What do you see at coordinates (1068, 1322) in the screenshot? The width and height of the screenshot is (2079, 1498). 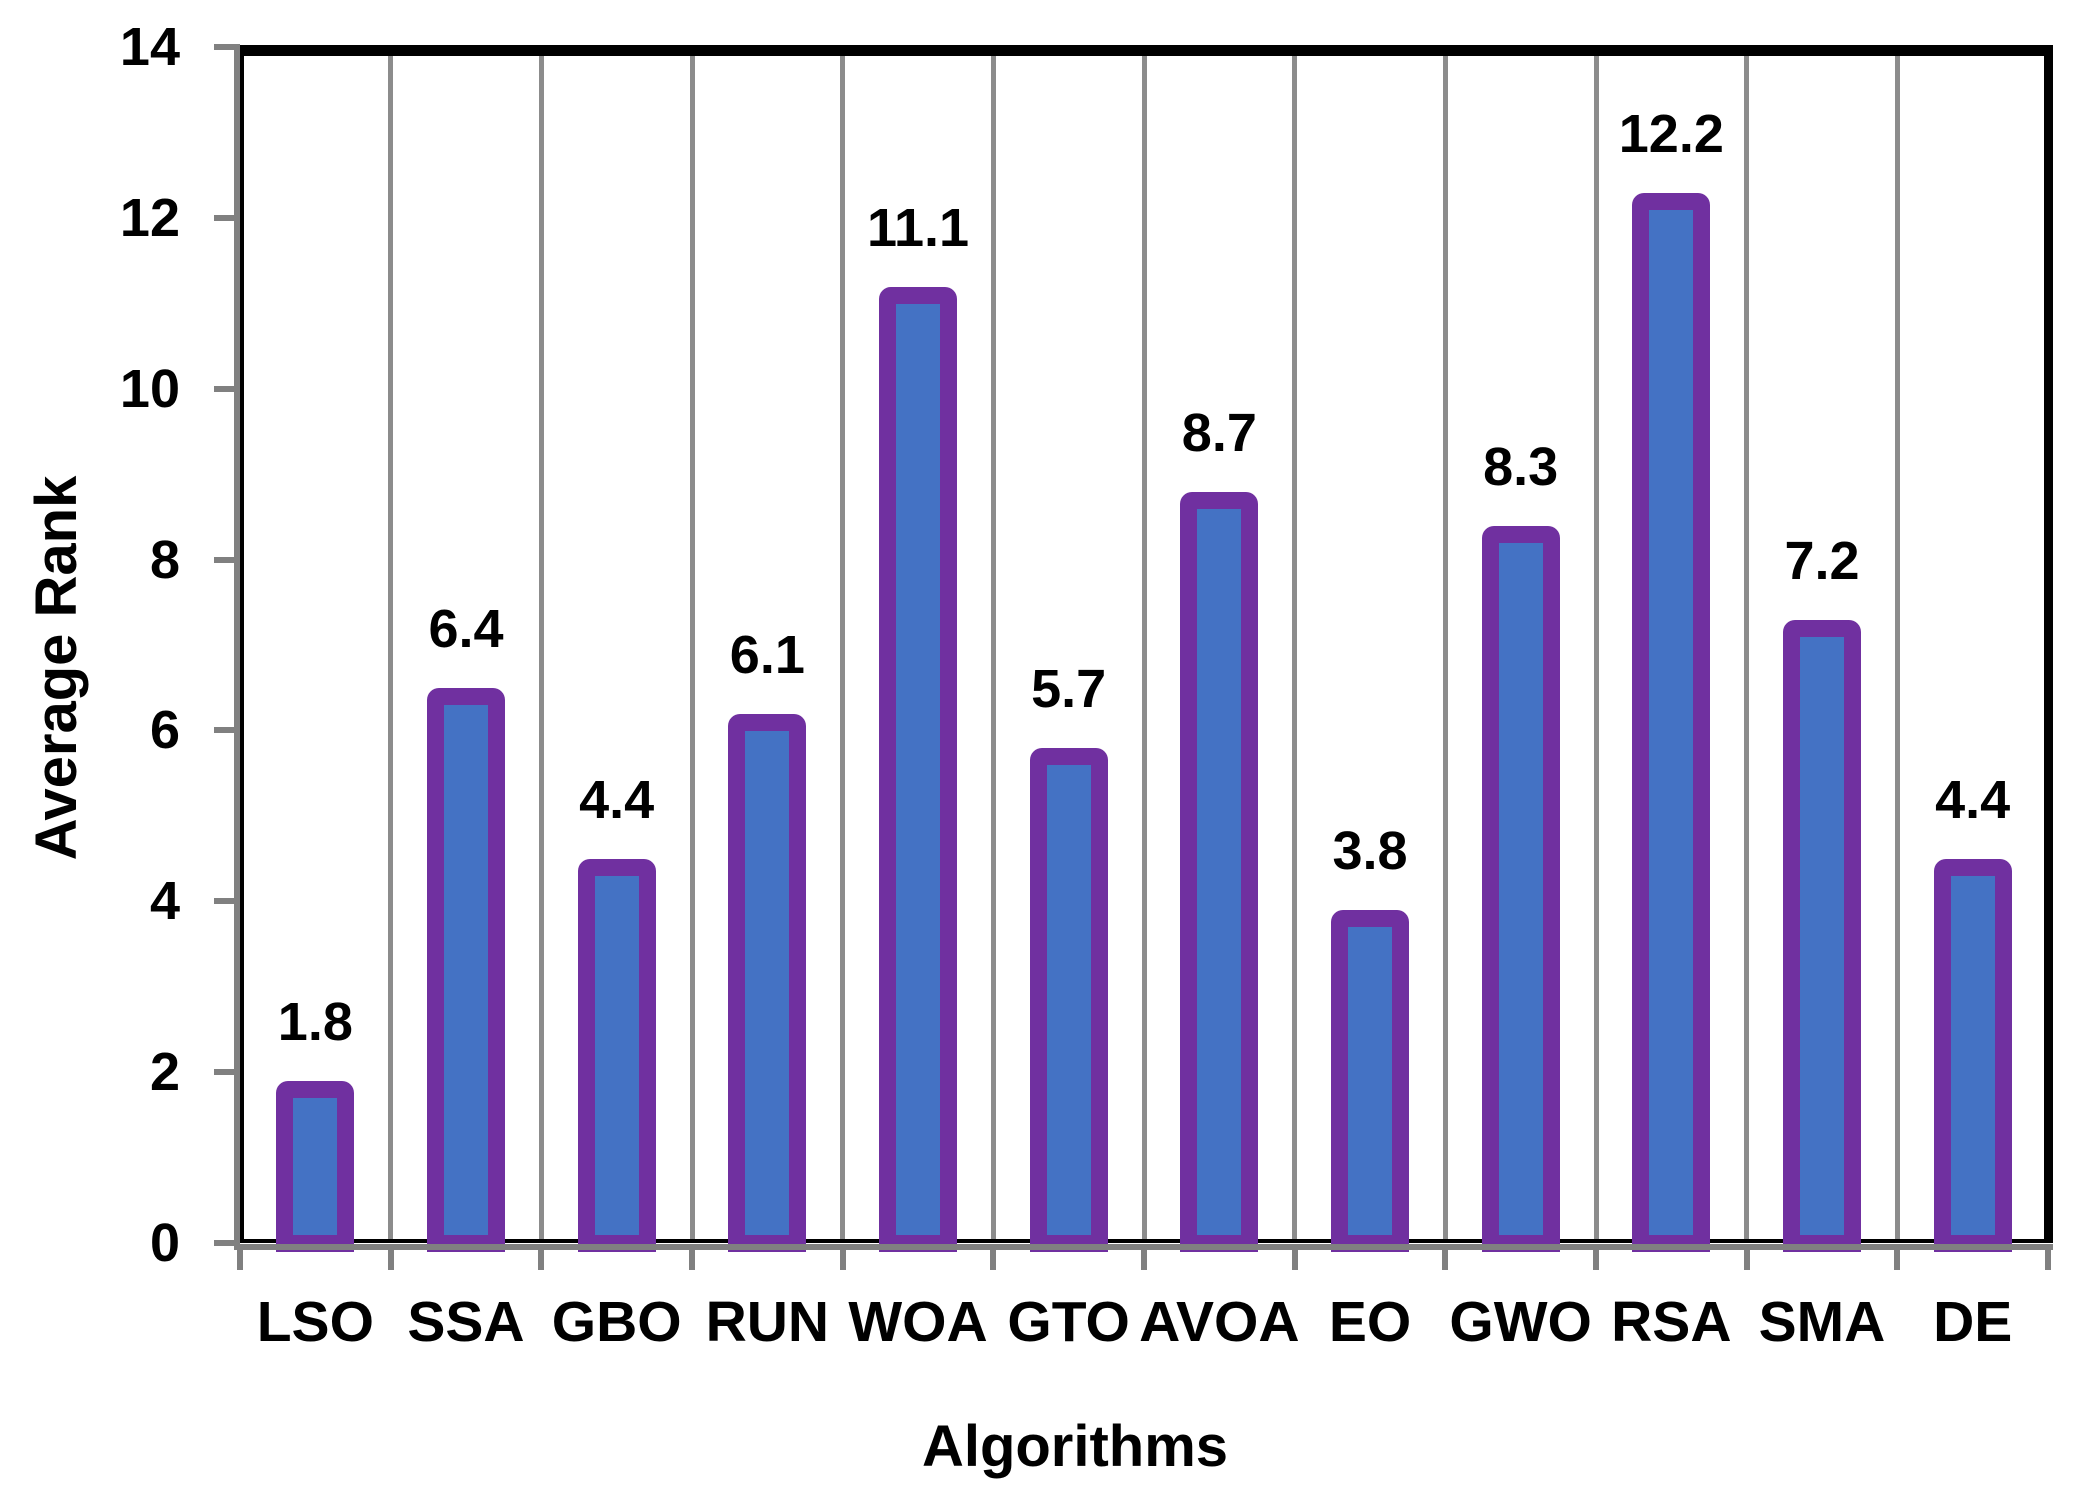 I see `x-category-label: GTO` at bounding box center [1068, 1322].